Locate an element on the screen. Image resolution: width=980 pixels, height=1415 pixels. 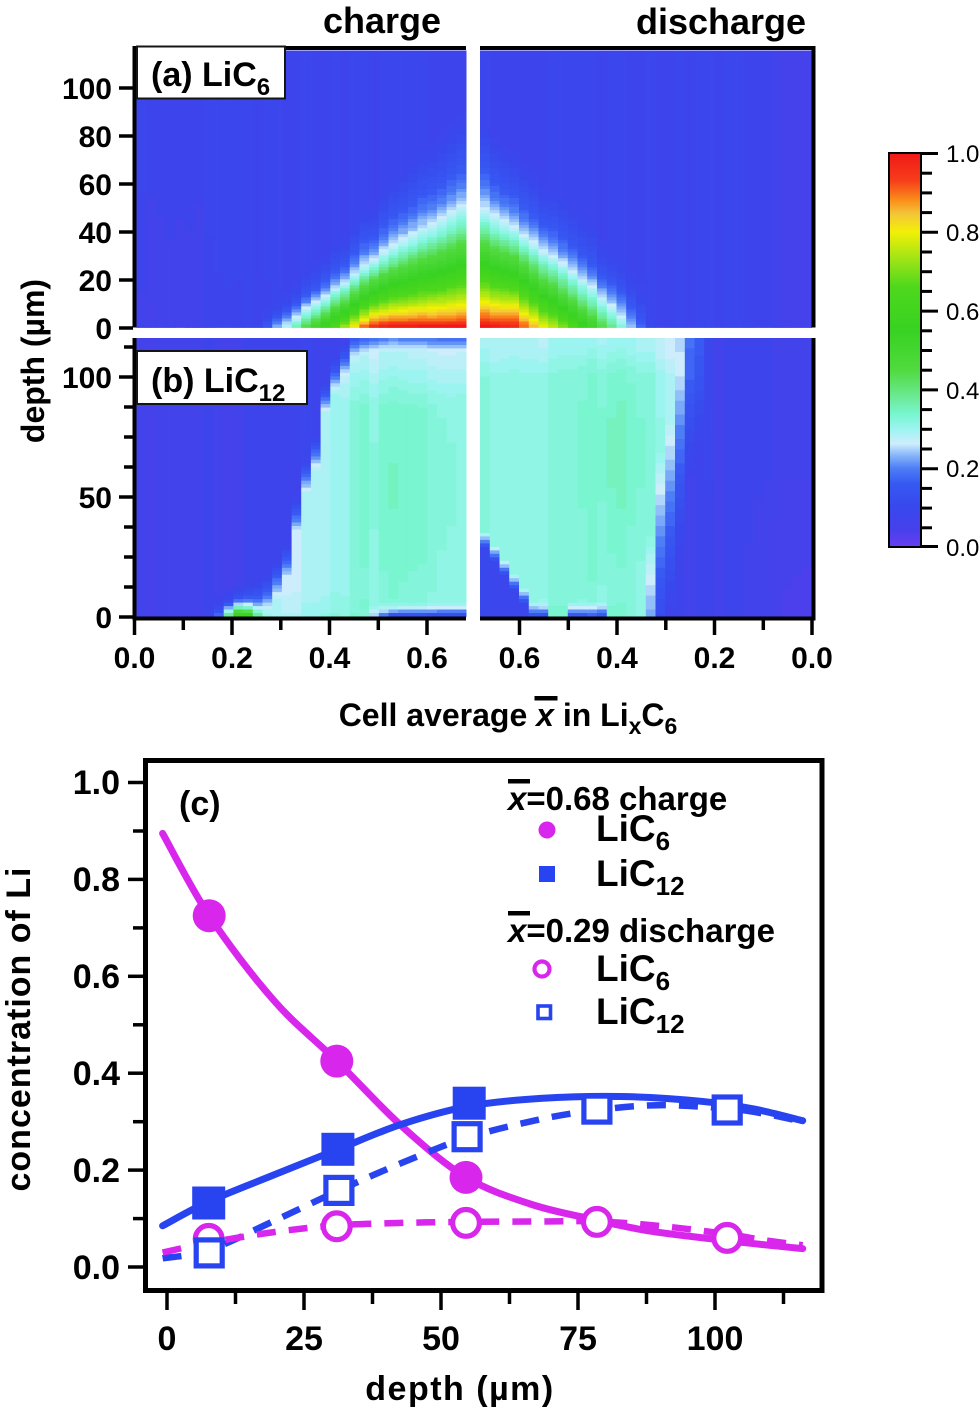
svg-text: Cell average x in LixC6 is located at coordinates (508, 718).